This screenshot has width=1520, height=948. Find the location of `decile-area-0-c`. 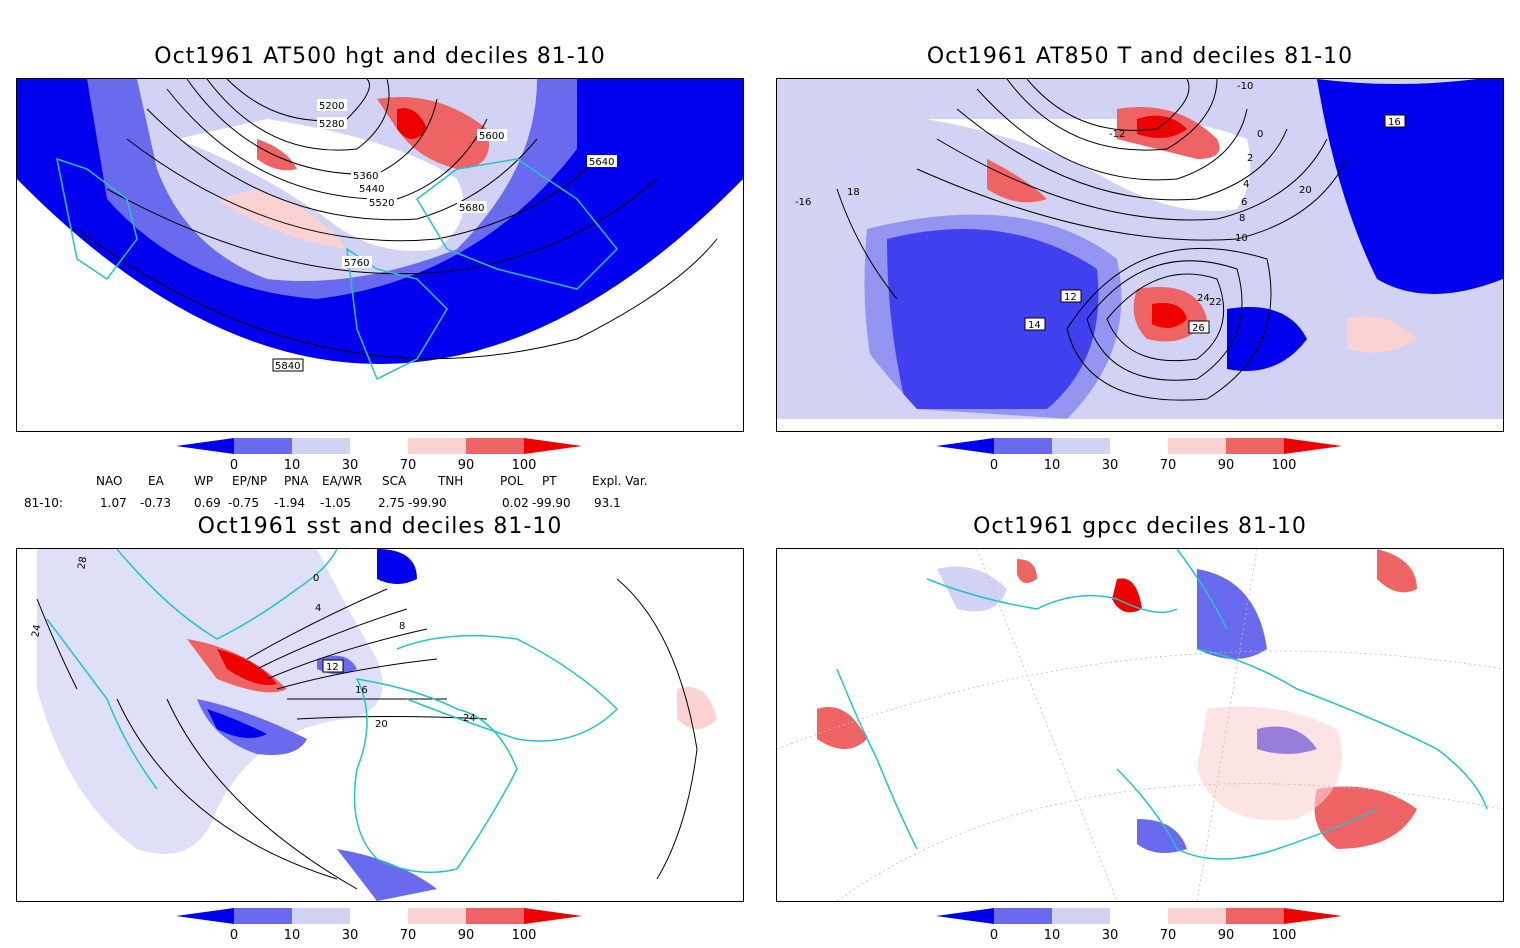

decile-area-0-c is located at coordinates (1267, 339).